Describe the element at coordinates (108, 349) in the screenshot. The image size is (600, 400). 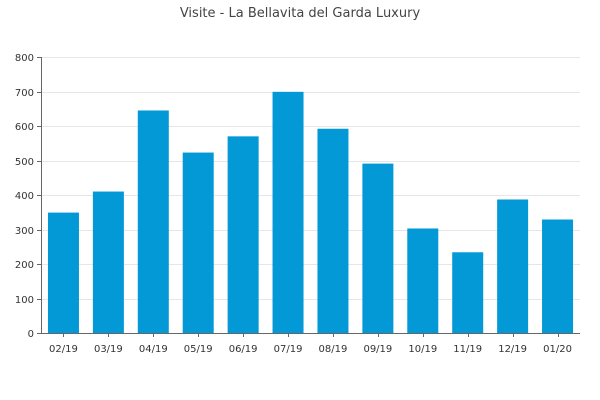
I see `x-tick-label: 03/19` at that location.